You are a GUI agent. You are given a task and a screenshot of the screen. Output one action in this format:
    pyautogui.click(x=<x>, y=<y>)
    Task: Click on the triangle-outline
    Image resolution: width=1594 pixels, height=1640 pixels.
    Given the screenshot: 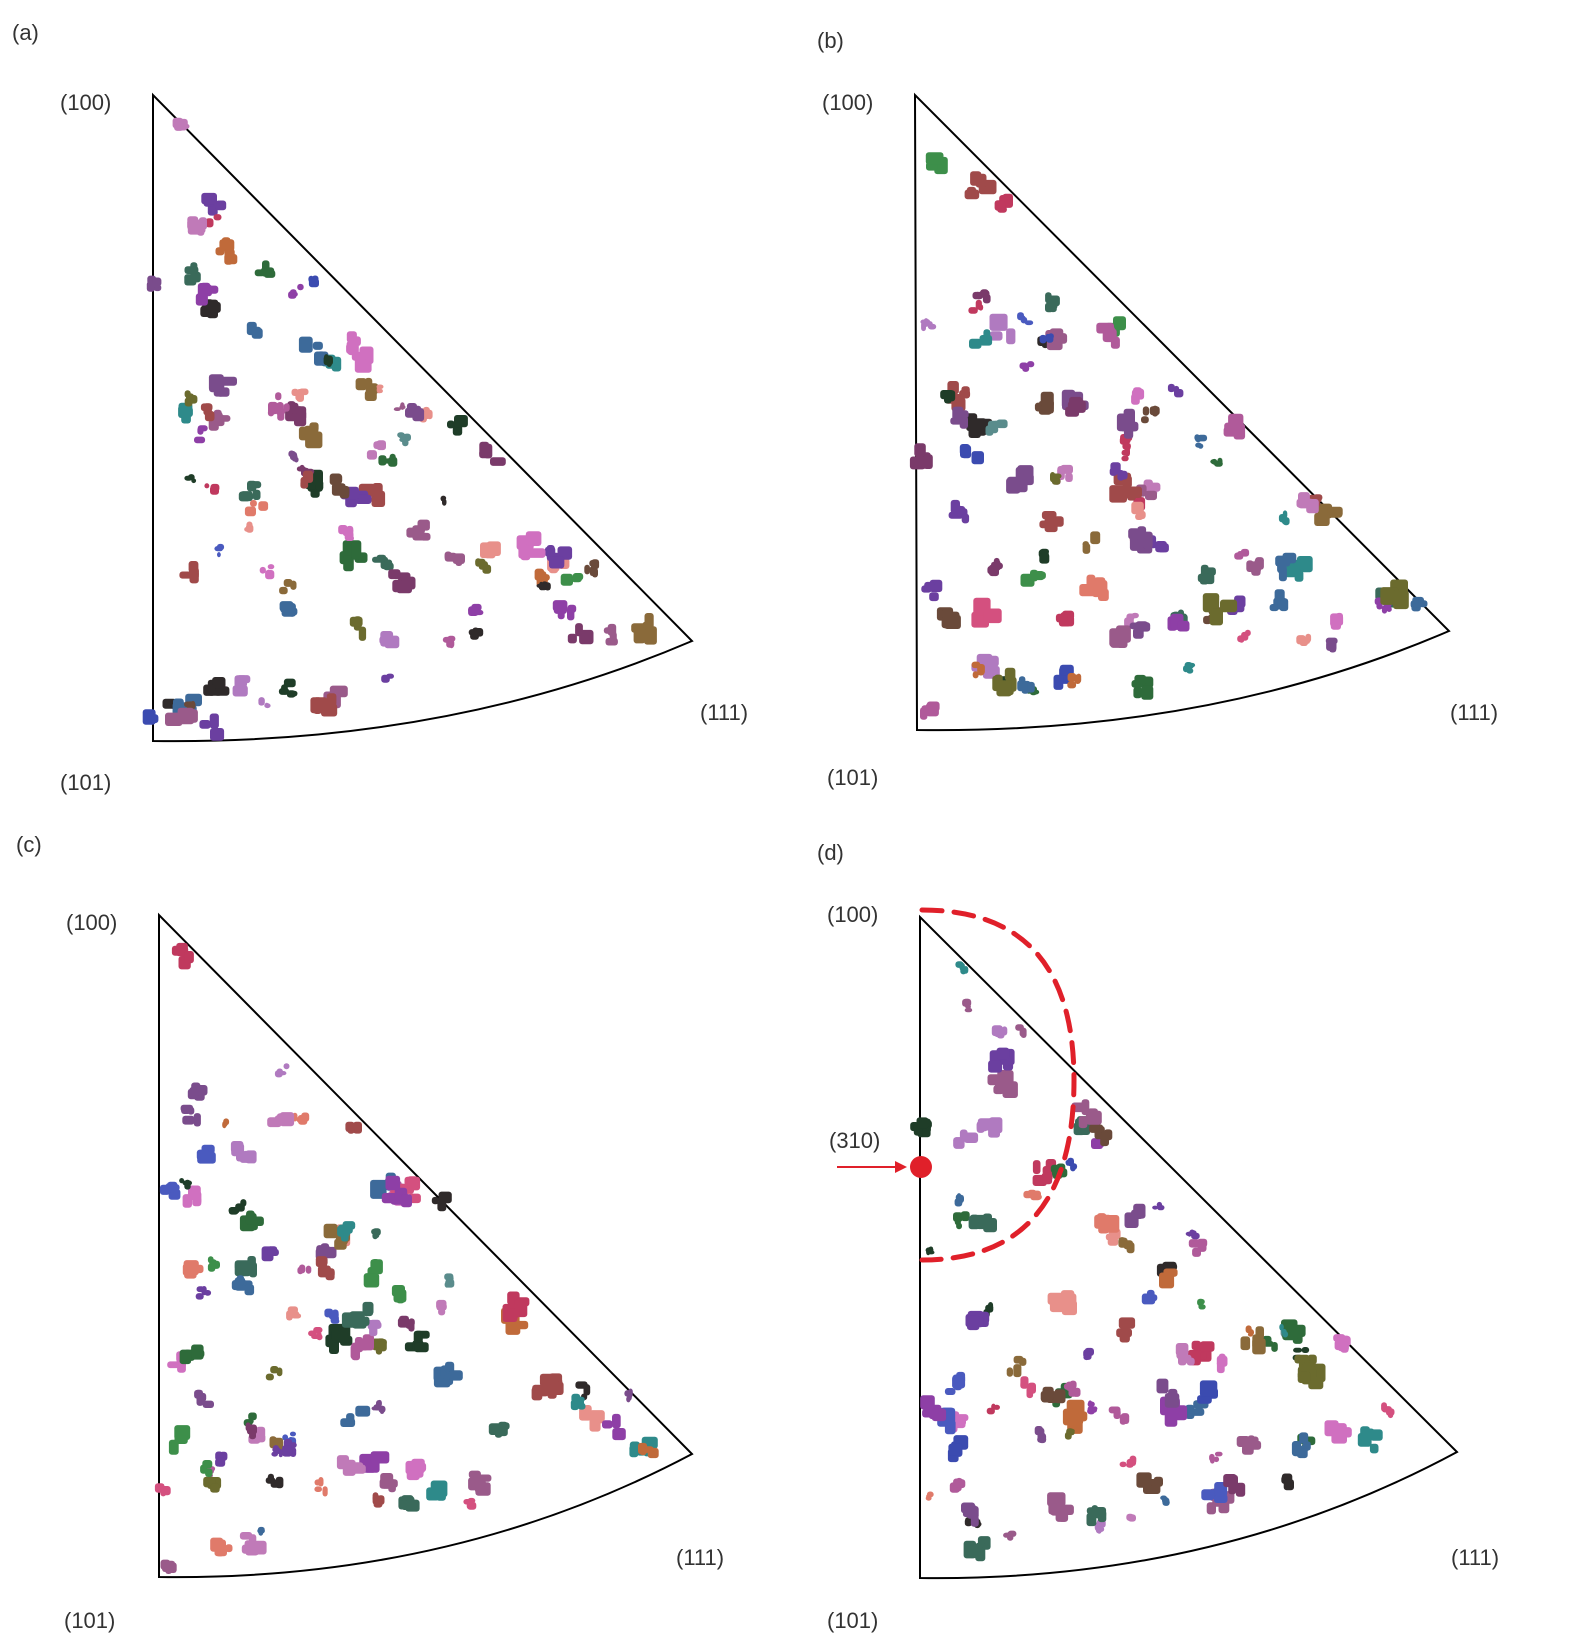 What is the action you would take?
    pyautogui.click(x=1182, y=412)
    